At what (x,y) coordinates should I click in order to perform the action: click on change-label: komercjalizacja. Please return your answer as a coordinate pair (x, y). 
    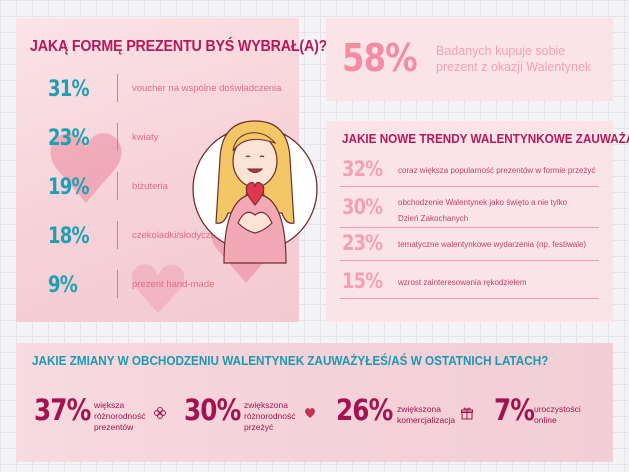
    Looking at the image, I should click on (426, 420).